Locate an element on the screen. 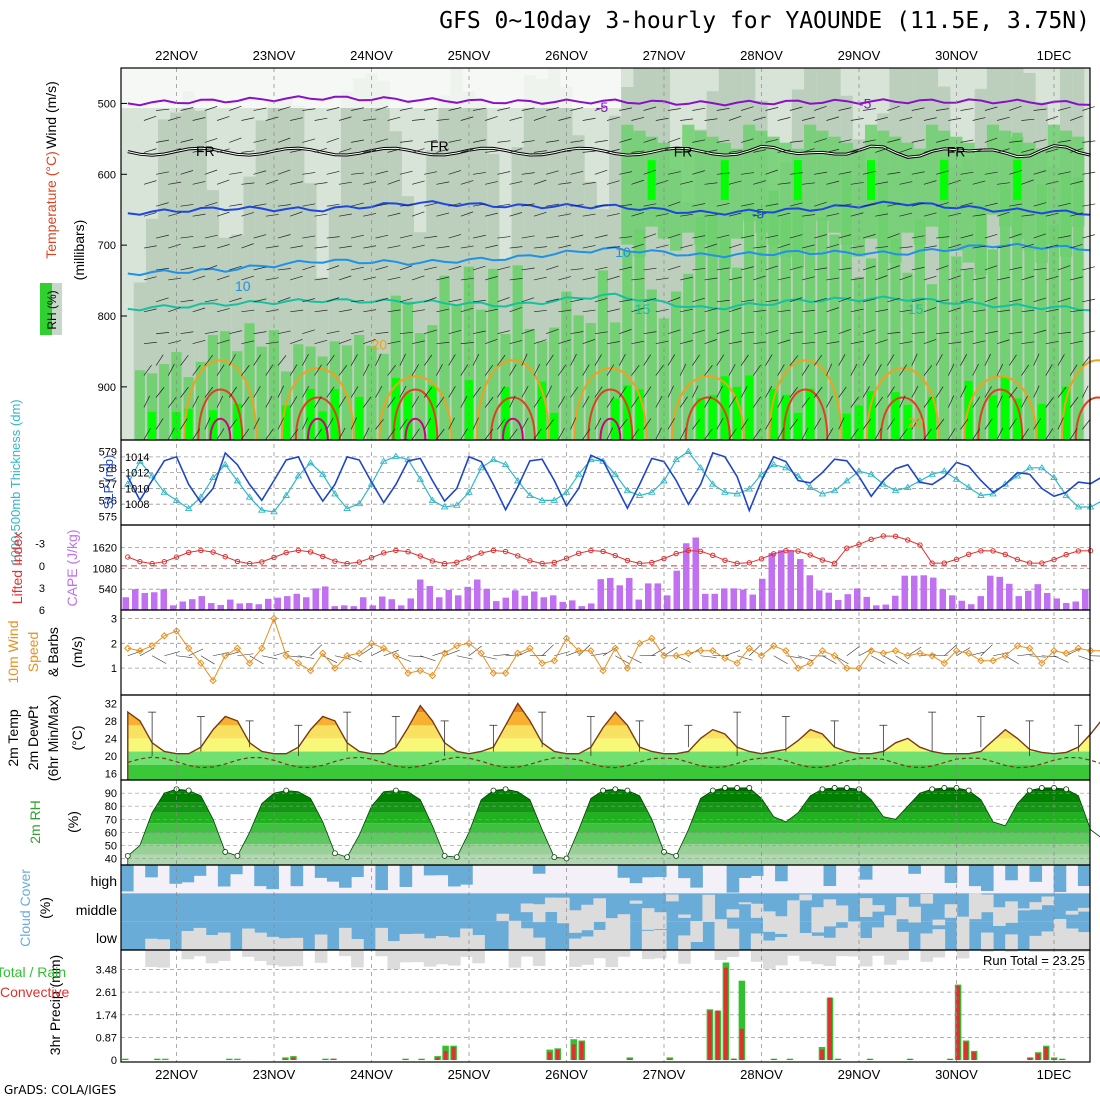 This screenshot has height=1100, width=1100. temp-band is located at coordinates (608, 708).